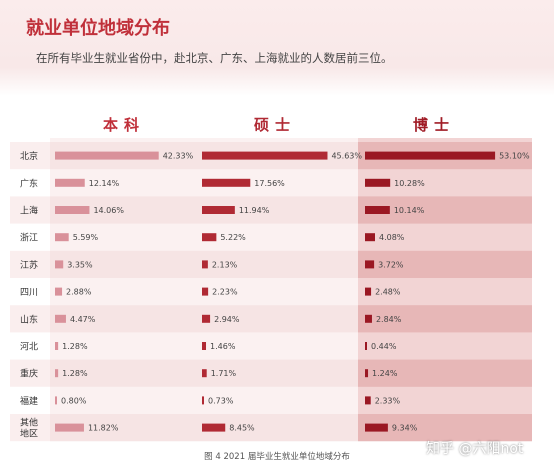  Describe the element at coordinates (108, 210) in the screenshot. I see `value-label: 14.06%` at that location.